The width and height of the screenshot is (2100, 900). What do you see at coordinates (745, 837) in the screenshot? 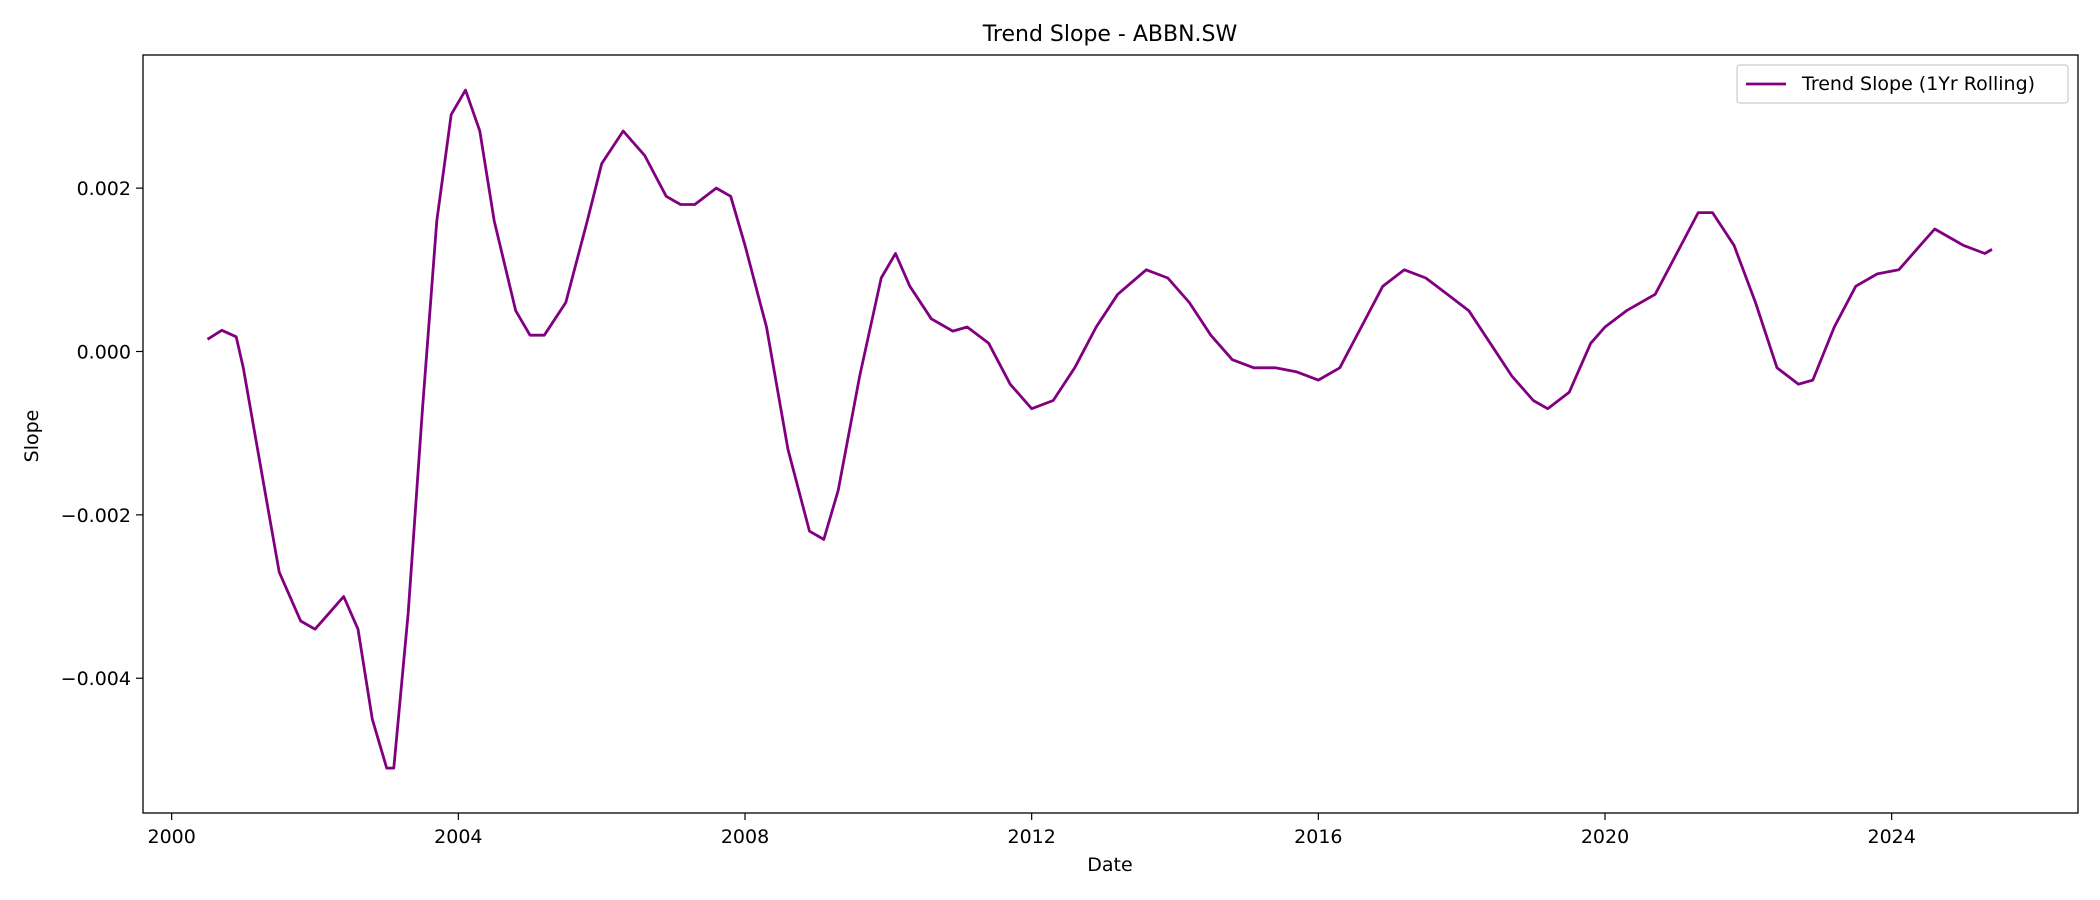
I see `x-tick-label: 2008` at bounding box center [745, 837].